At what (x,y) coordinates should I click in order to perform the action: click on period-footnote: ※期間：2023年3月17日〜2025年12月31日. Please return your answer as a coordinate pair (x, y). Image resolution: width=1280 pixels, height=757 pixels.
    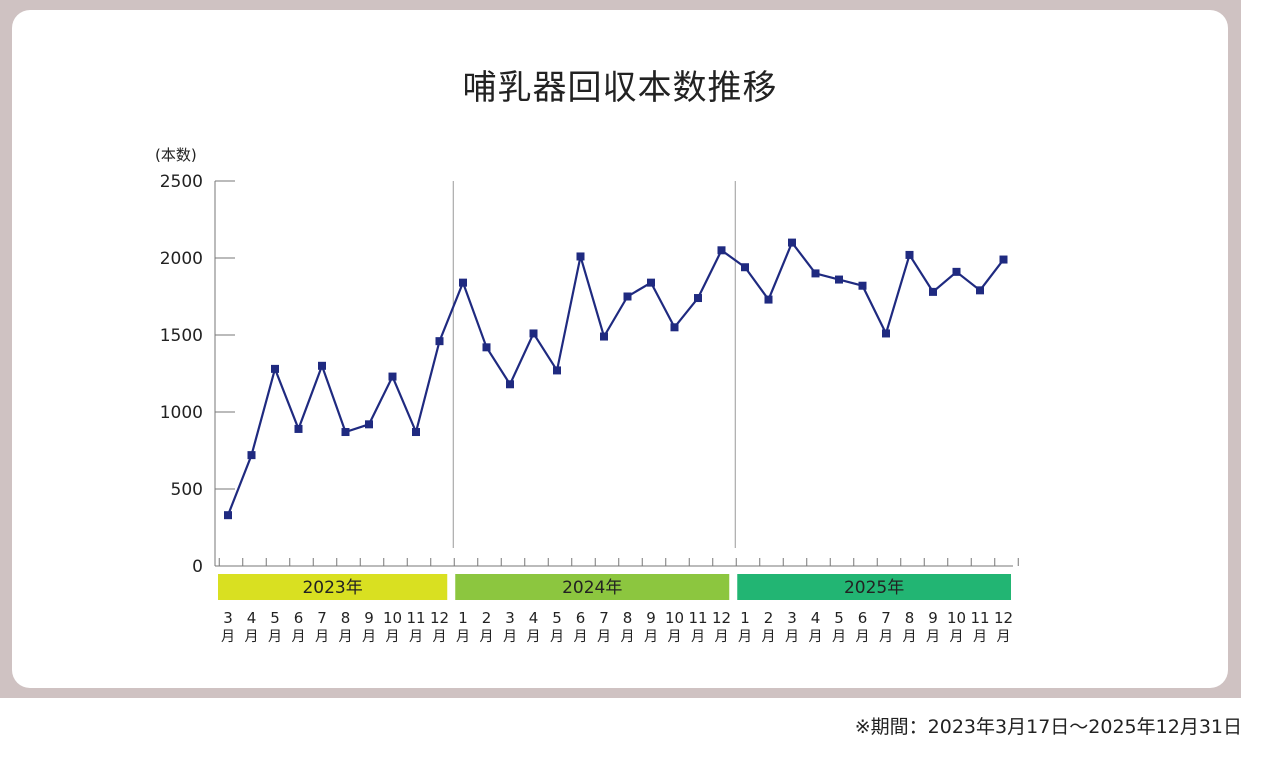
    Looking at the image, I should click on (1048, 727).